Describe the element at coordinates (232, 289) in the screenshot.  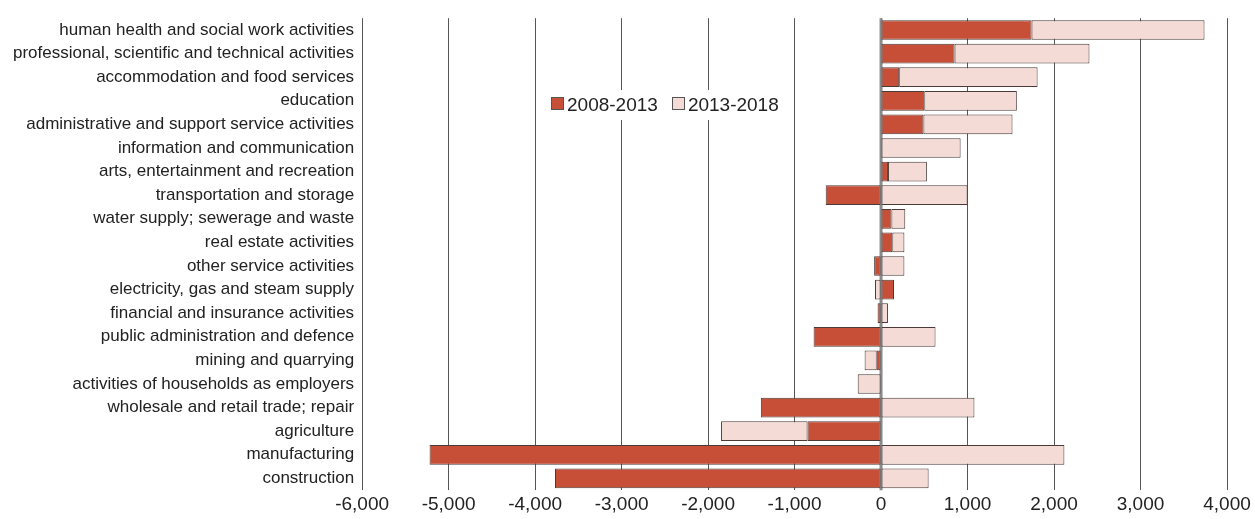
I see `y-tick-label: electricity, gas and steam supply` at that location.